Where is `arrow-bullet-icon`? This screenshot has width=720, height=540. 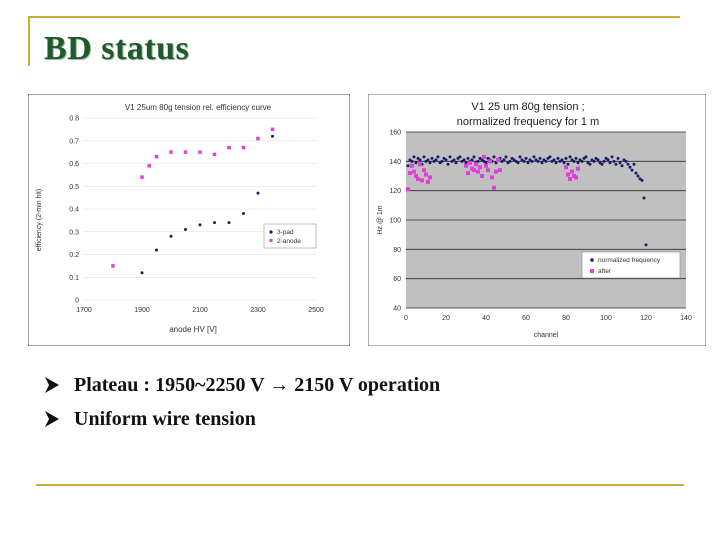
arrow-bullet-icon is located at coordinates (52, 419).